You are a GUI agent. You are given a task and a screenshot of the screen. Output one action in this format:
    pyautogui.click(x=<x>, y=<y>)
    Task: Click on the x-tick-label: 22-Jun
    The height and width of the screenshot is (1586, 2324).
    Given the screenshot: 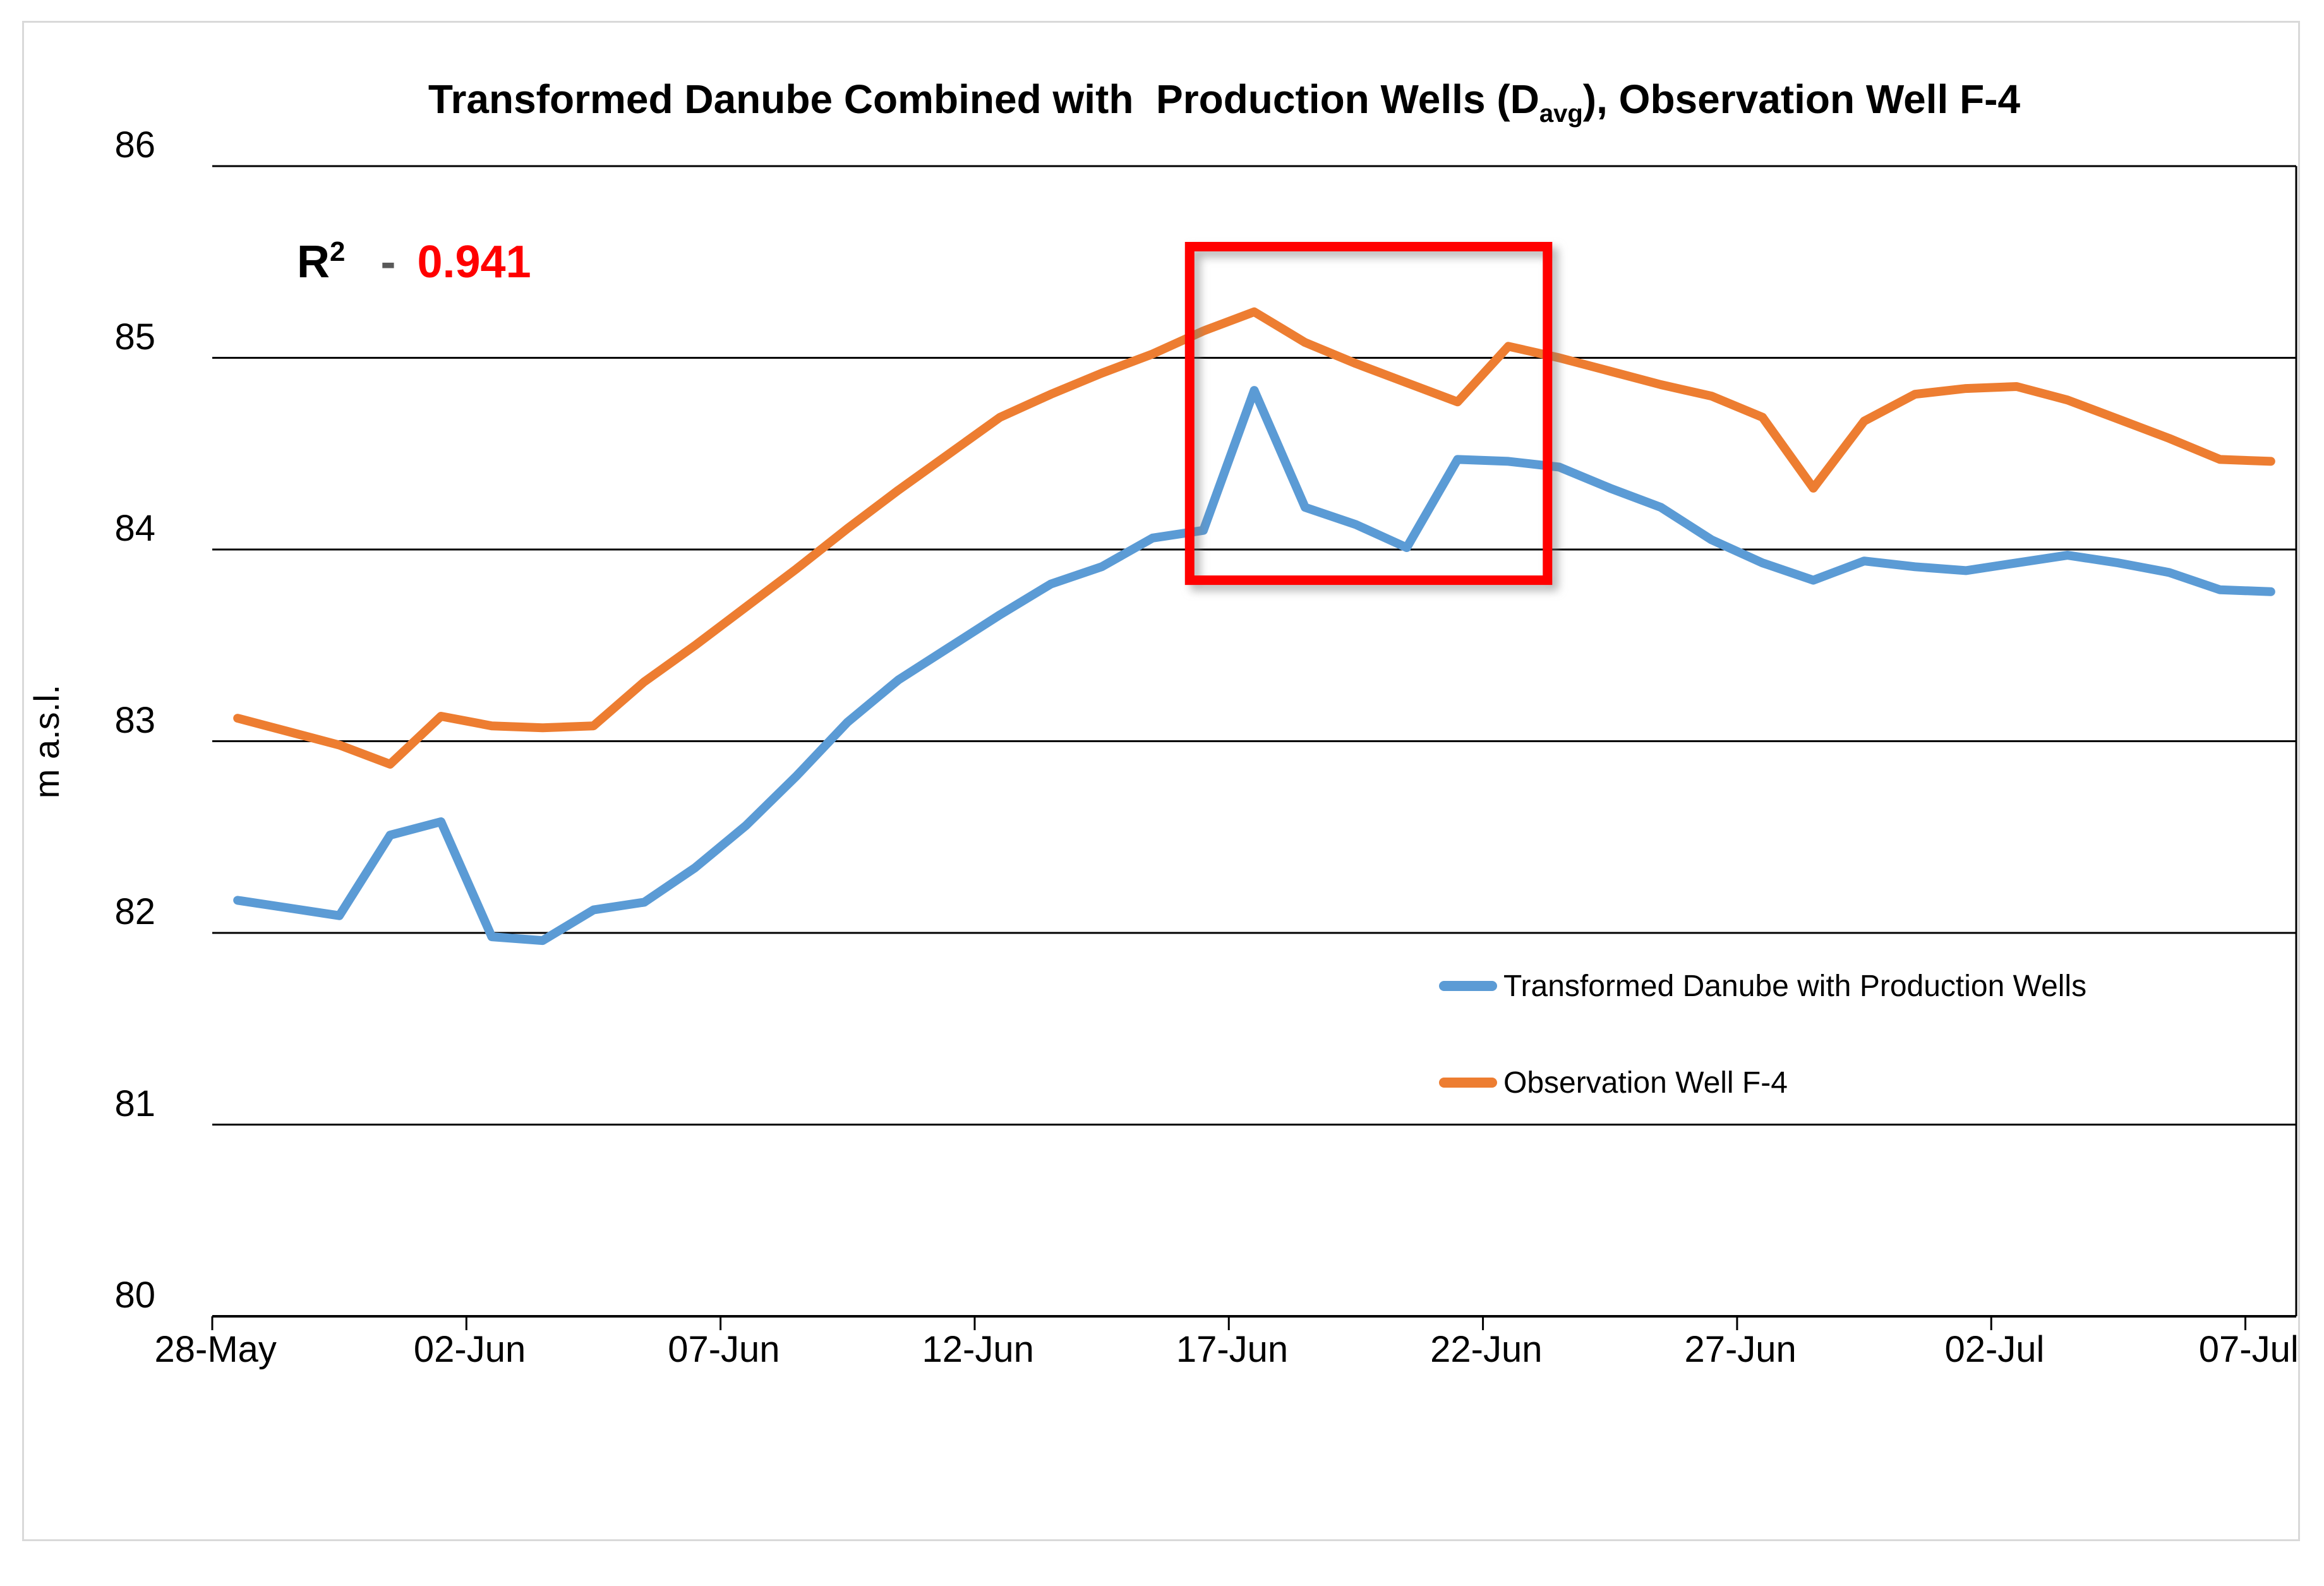 What is the action you would take?
    pyautogui.click(x=1486, y=1349)
    